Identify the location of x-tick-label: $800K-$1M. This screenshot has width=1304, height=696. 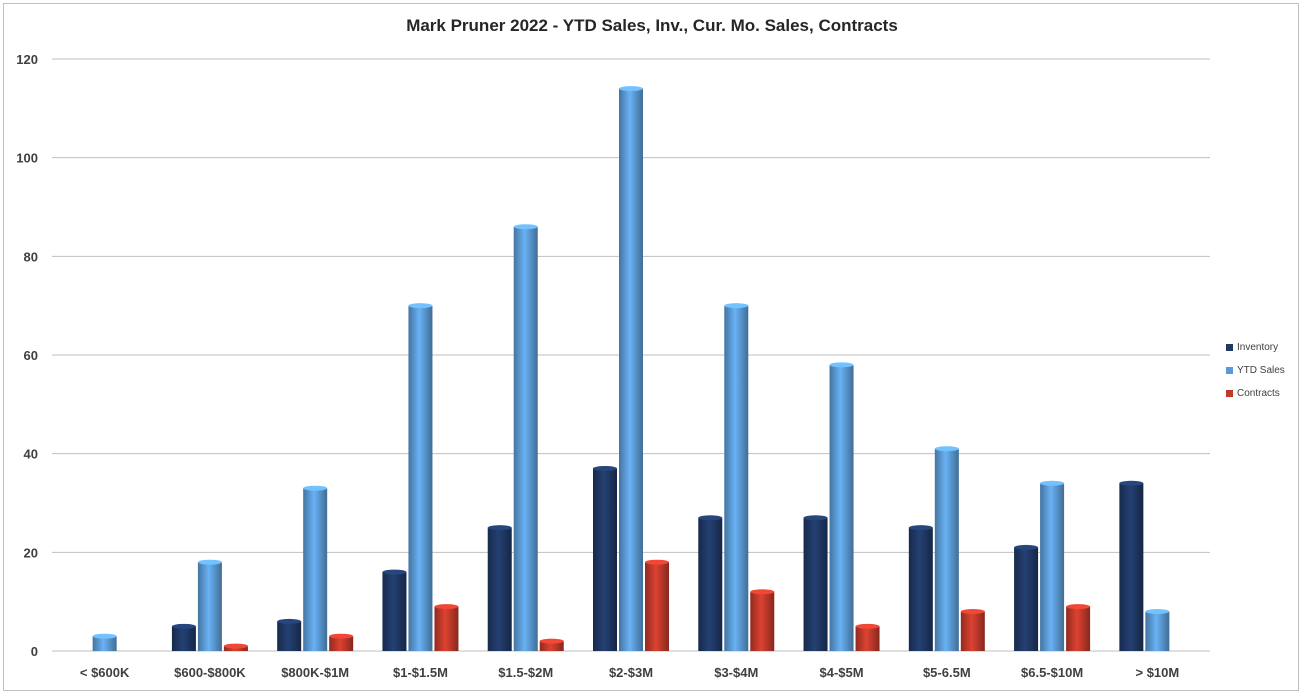
(315, 672).